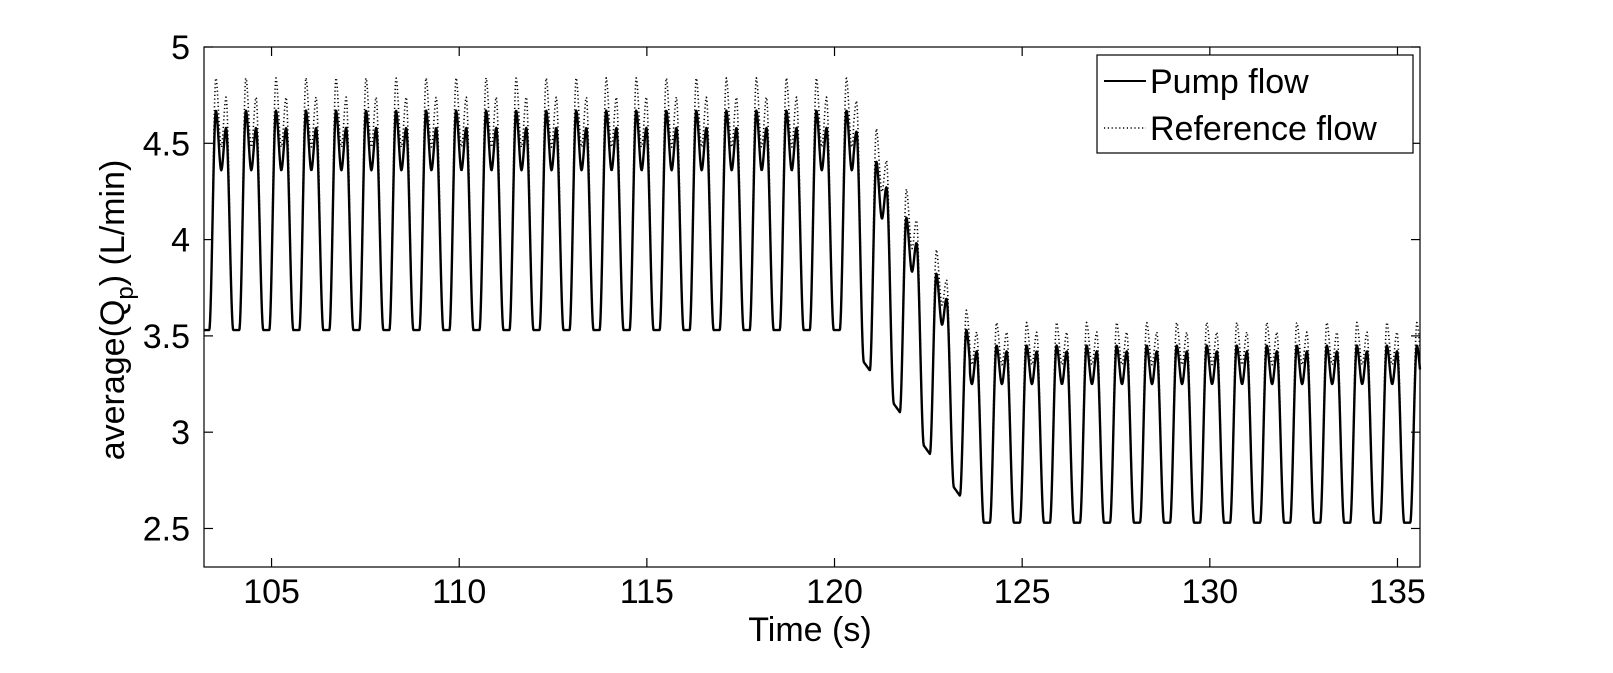 The image size is (1613, 673). Describe the element at coordinates (113, 223) in the screenshot. I see `y-axis-label-tail: ) (L/min)` at that location.